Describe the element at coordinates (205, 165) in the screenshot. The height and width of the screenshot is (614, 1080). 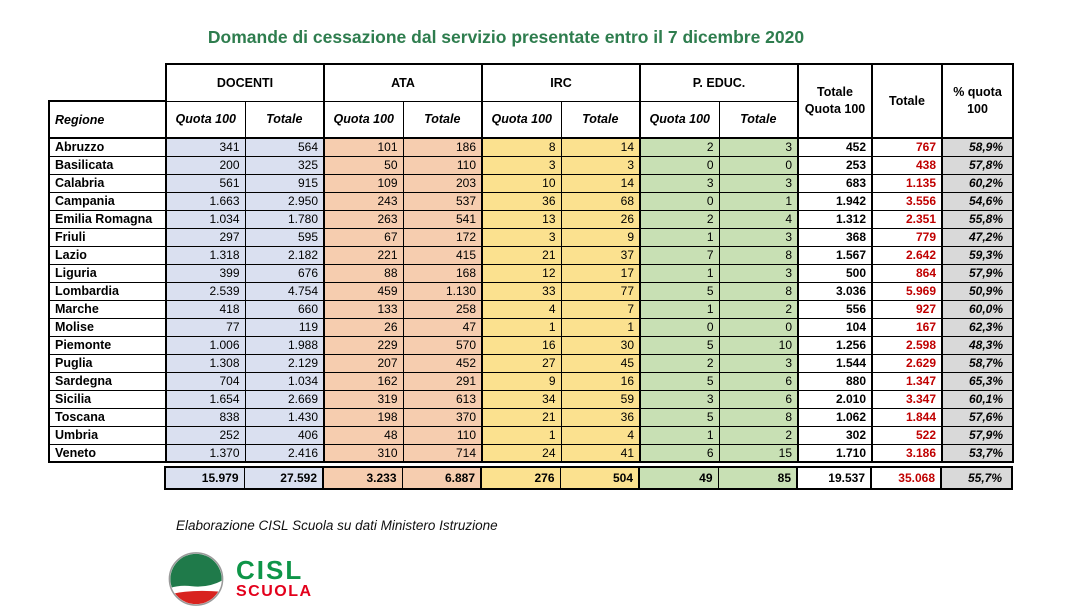
I see `value-cell: 200` at that location.